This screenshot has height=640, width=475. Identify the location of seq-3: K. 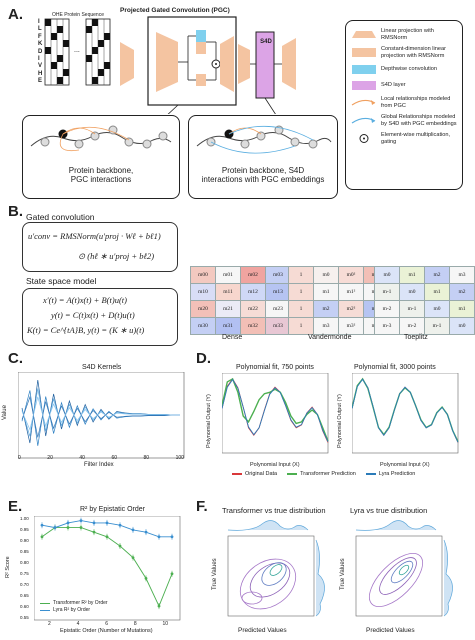
(40, 44).